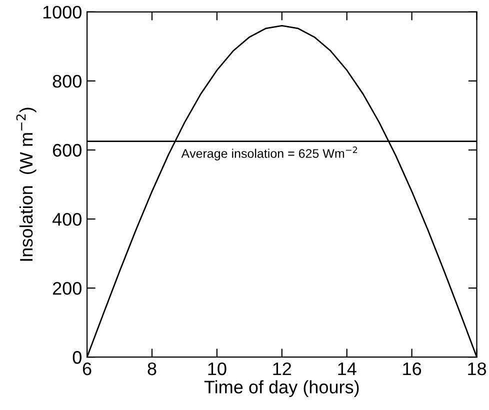 This screenshot has width=489, height=410. Describe the element at coordinates (67, 150) in the screenshot. I see `y-tick-label: 600` at that location.